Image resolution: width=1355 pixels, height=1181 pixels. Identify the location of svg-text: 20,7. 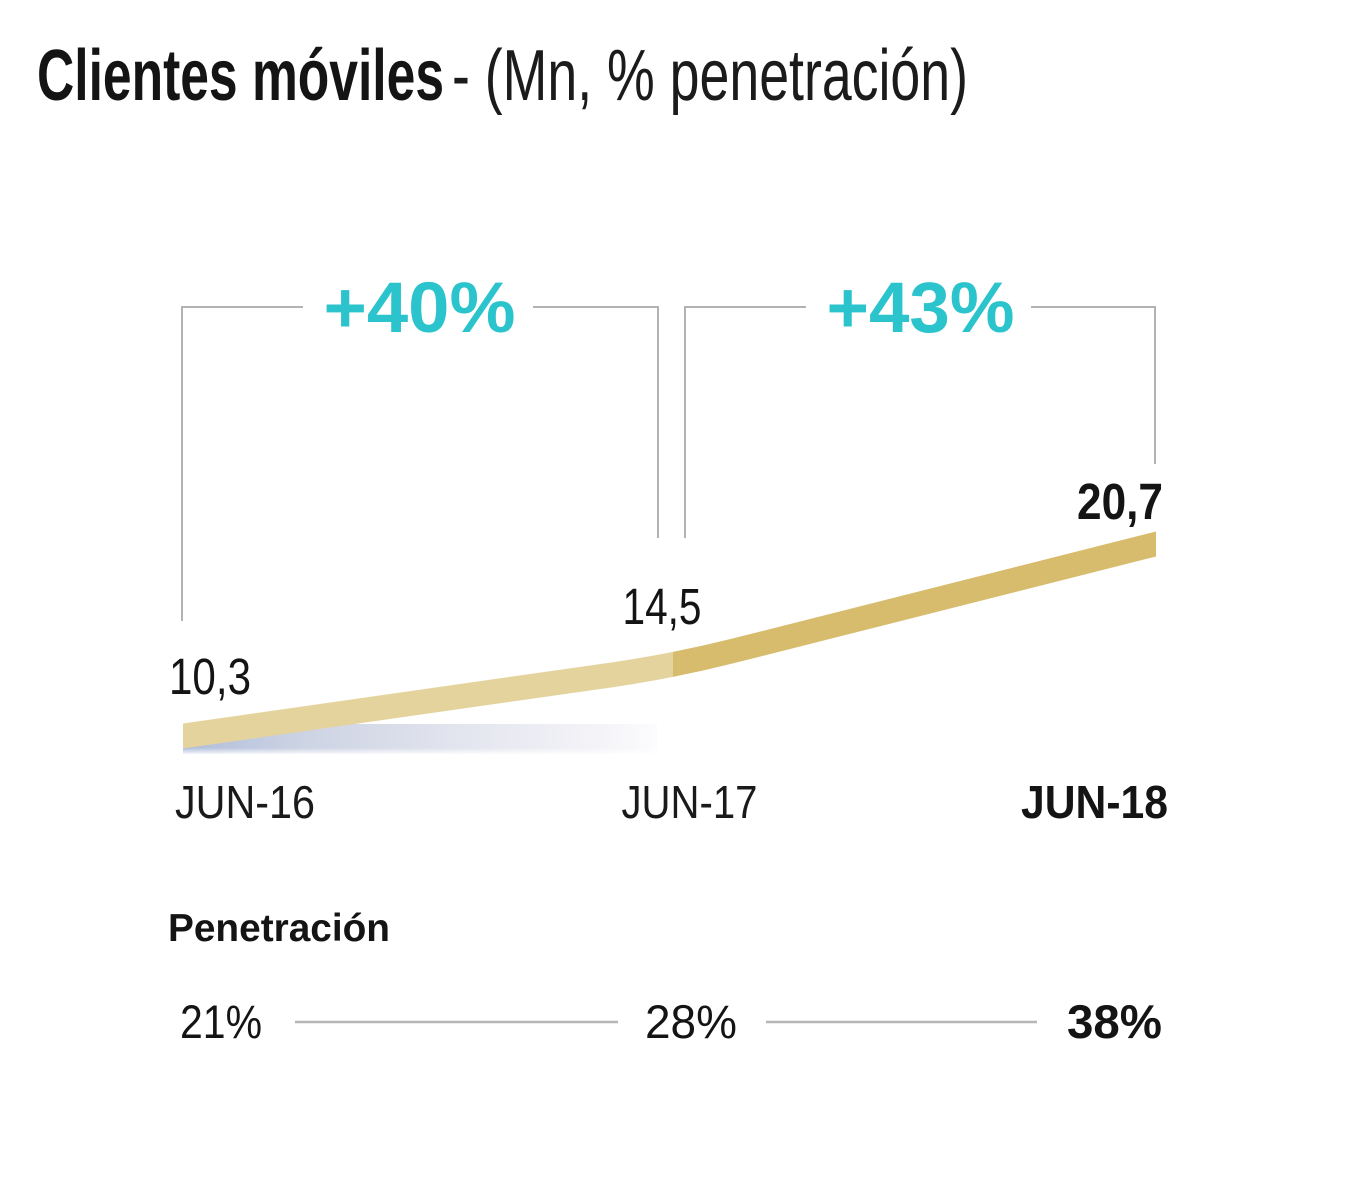
(1120, 501).